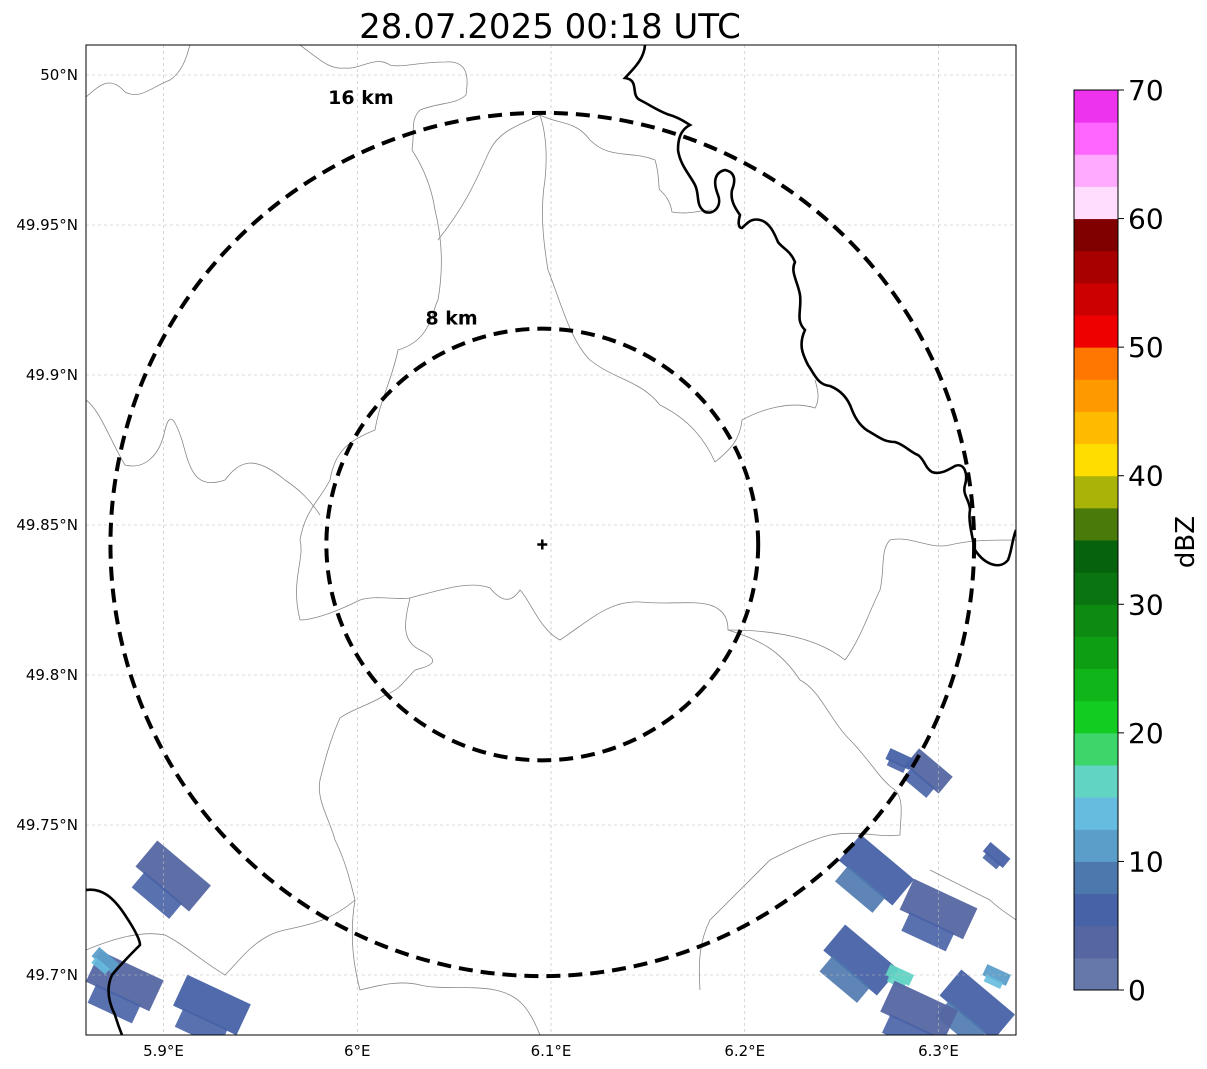  Describe the element at coordinates (744, 1051) in the screenshot. I see `lon-tick-label: 6.2°E` at that location.